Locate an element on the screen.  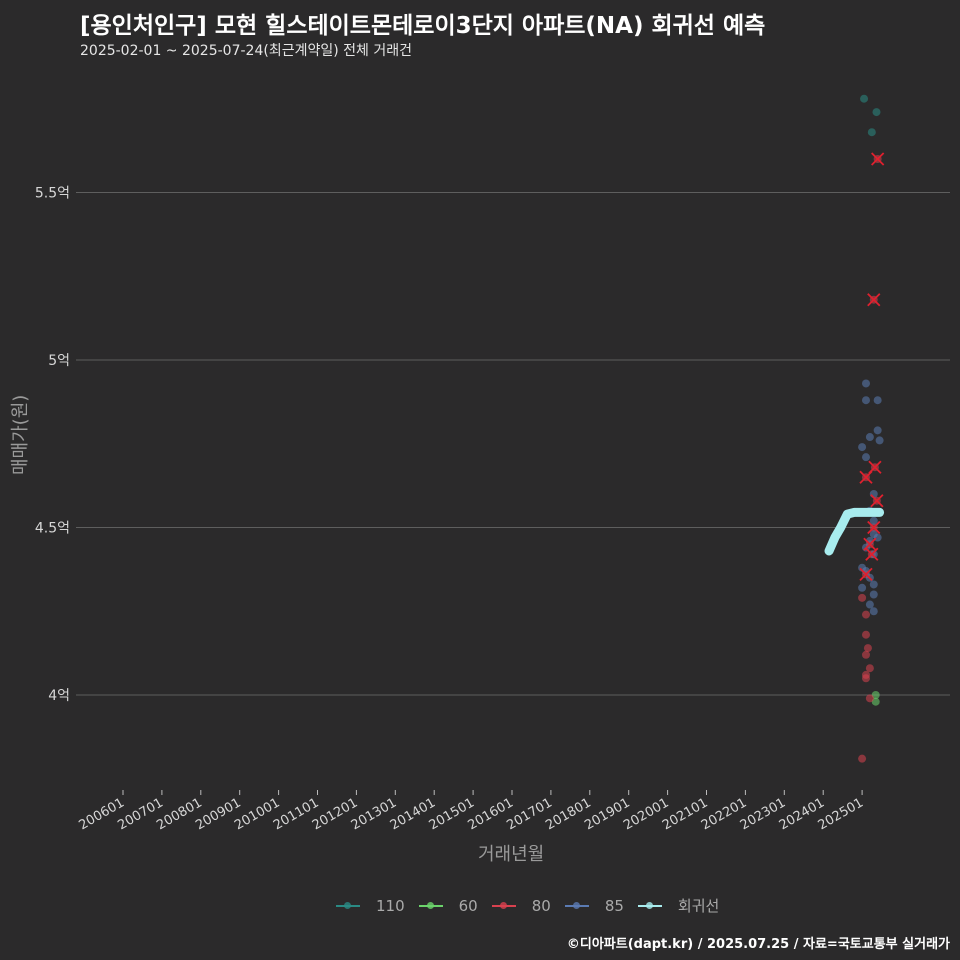
legend-item: 110 is located at coordinates (370, 906).